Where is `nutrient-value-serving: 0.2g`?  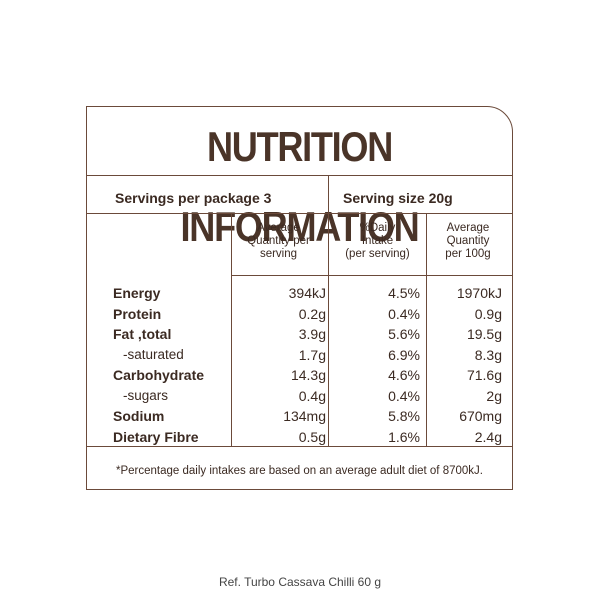 nutrient-value-serving: 0.2g is located at coordinates (312, 313).